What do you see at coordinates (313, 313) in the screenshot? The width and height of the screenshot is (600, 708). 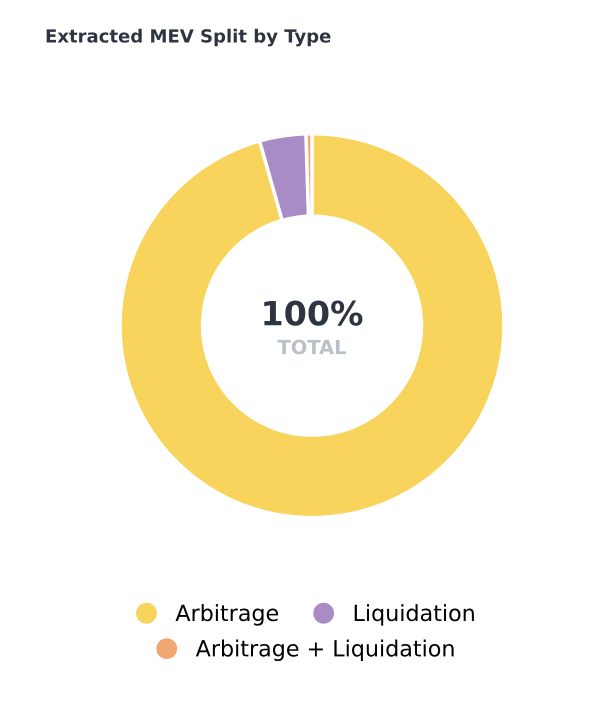 I see `text: 100%` at bounding box center [313, 313].